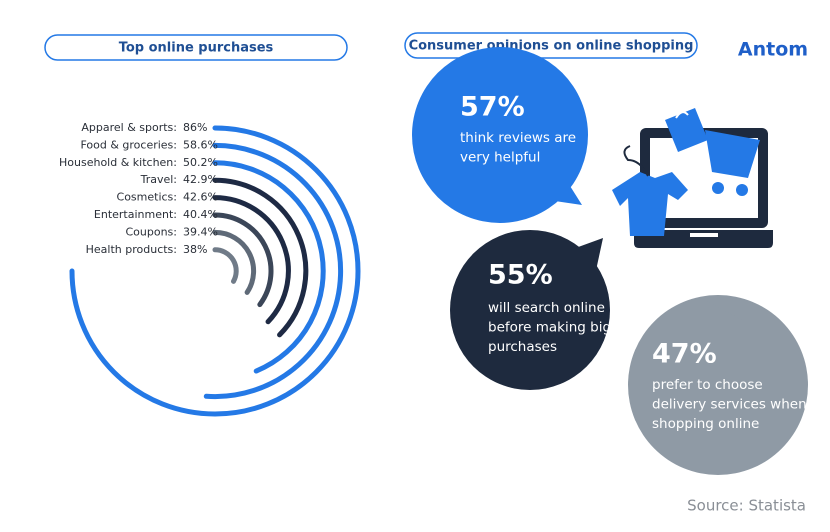 The image size is (830, 532). I want to click on value-label: 42.9%, so click(200, 179).